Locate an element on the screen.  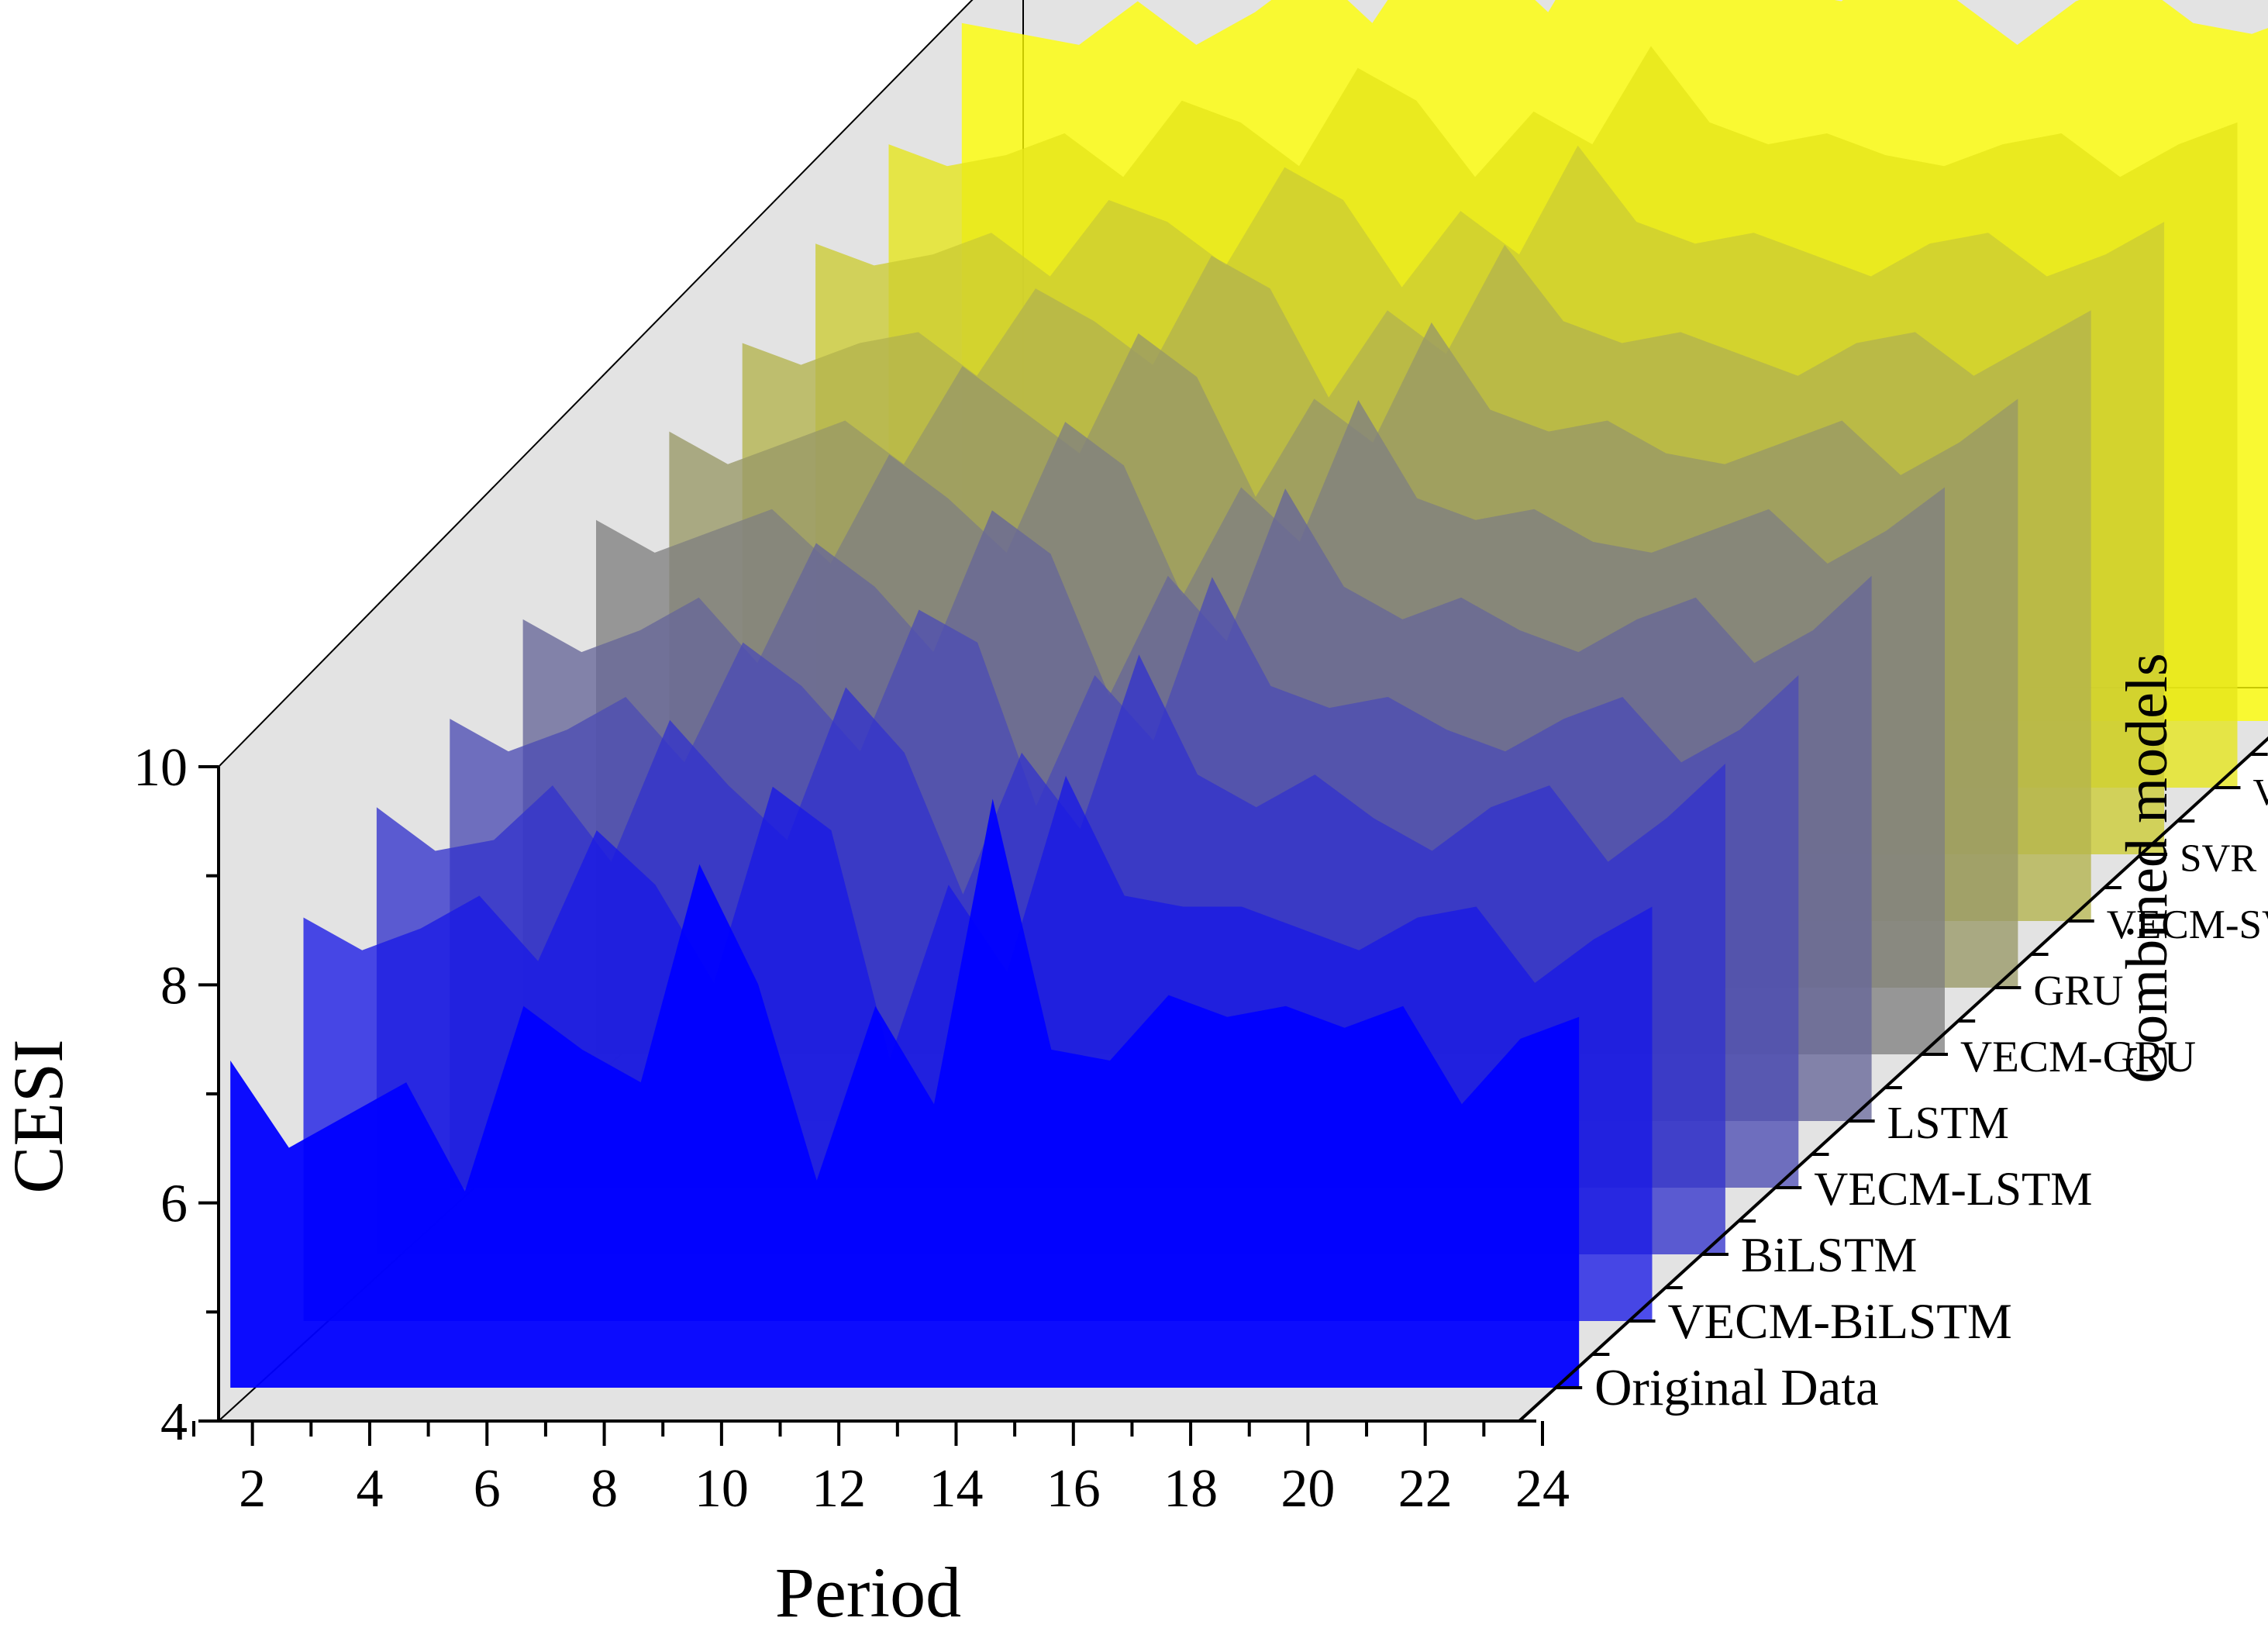
x-tick-label: 8 is located at coordinates (604, 1489).